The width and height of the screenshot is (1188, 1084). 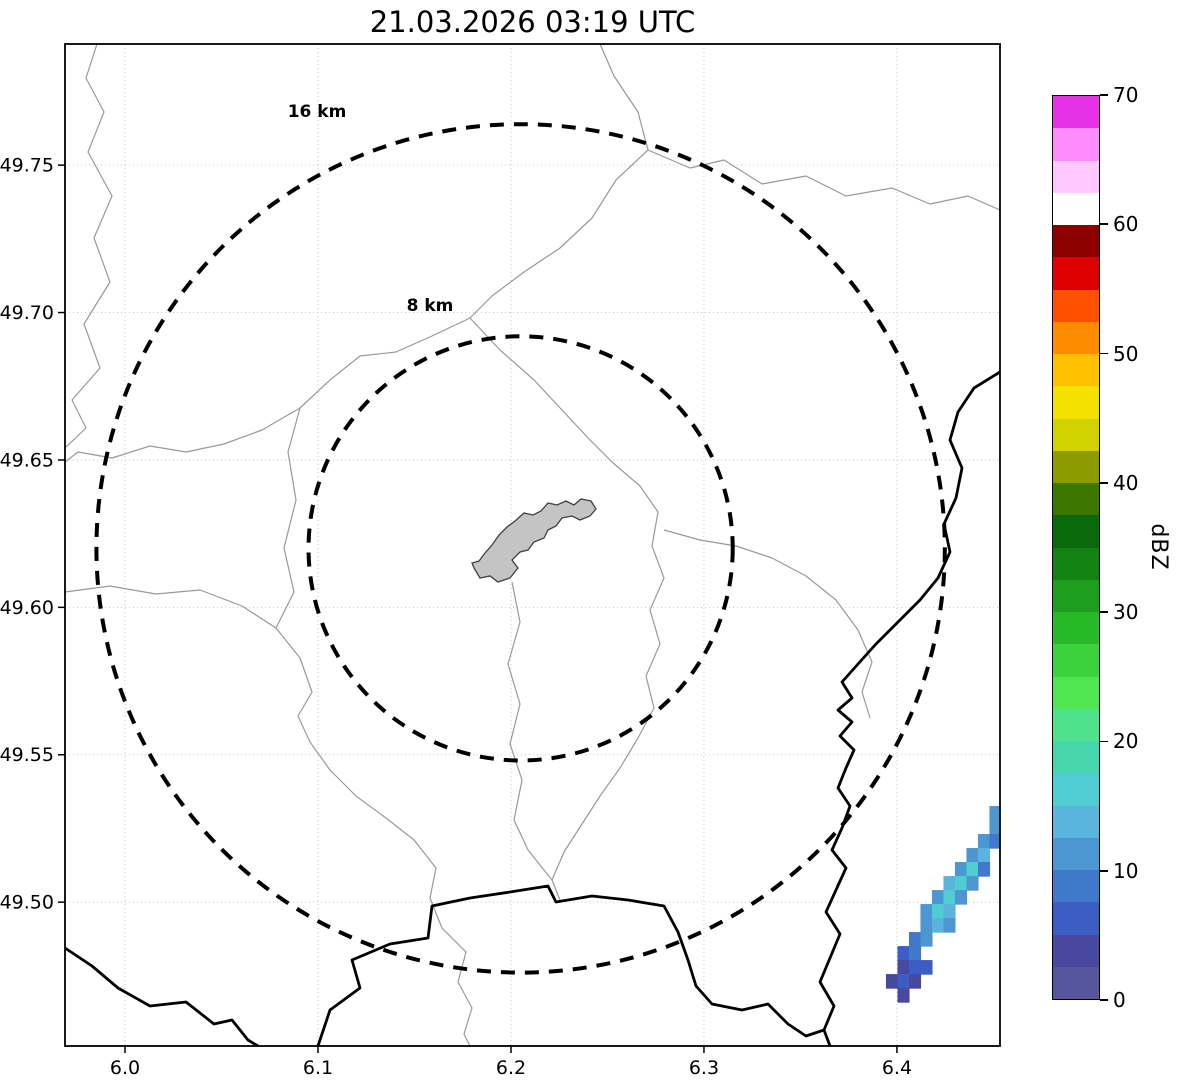 What do you see at coordinates (704, 1068) in the screenshot?
I see `x-tick-label: 6.3` at bounding box center [704, 1068].